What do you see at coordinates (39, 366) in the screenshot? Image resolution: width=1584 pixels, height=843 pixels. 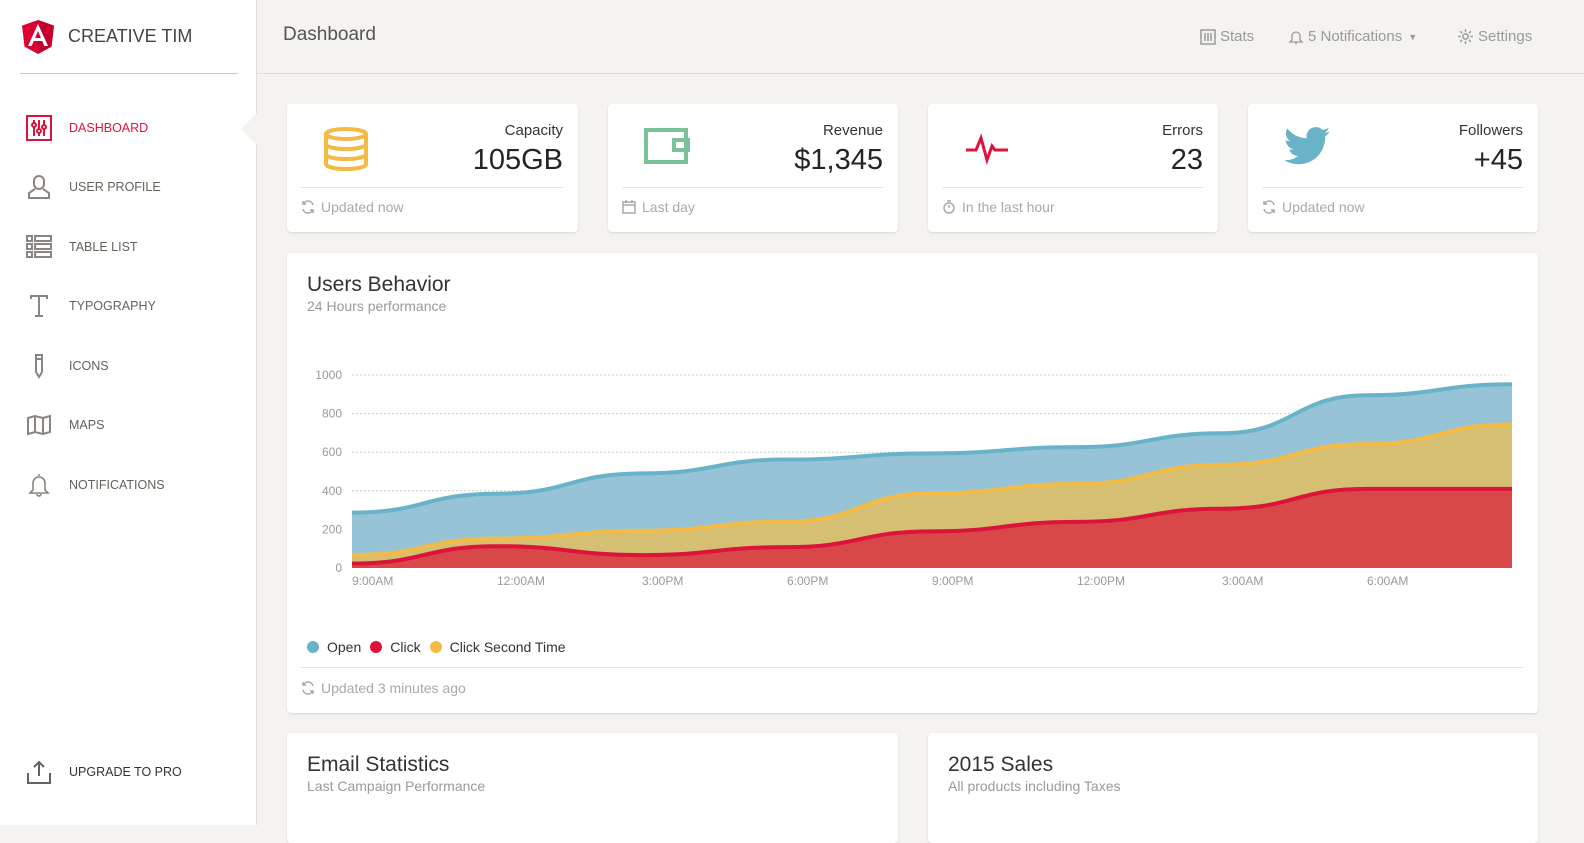 I see `pencil-icon` at bounding box center [39, 366].